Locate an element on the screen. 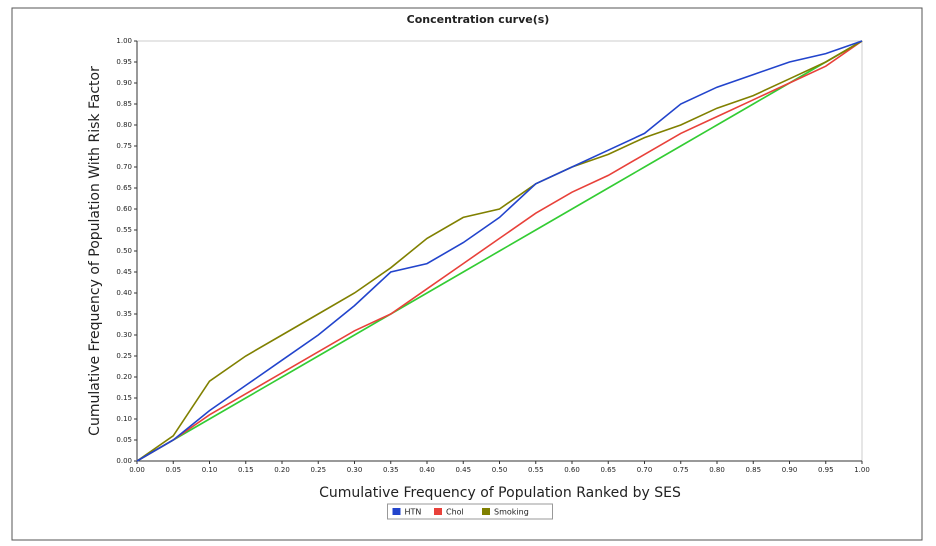  legend: HTN Chol Smoking is located at coordinates (470, 511).